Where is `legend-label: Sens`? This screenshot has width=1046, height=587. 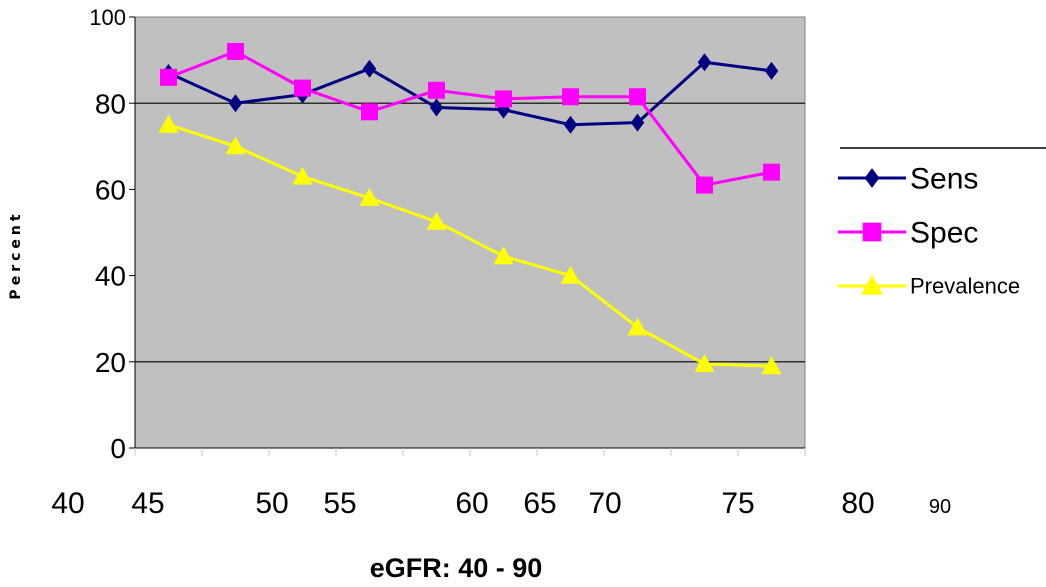
legend-label: Sens is located at coordinates (944, 179).